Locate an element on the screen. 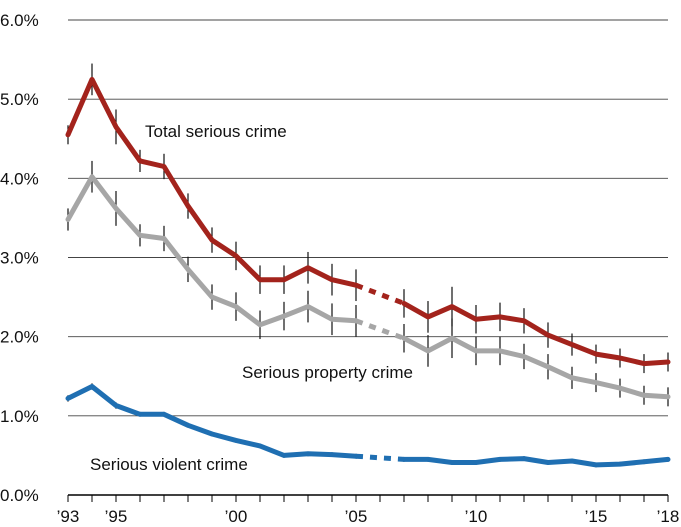 This screenshot has height=527, width=681. y-tick-label: 4.0% is located at coordinates (19, 178).